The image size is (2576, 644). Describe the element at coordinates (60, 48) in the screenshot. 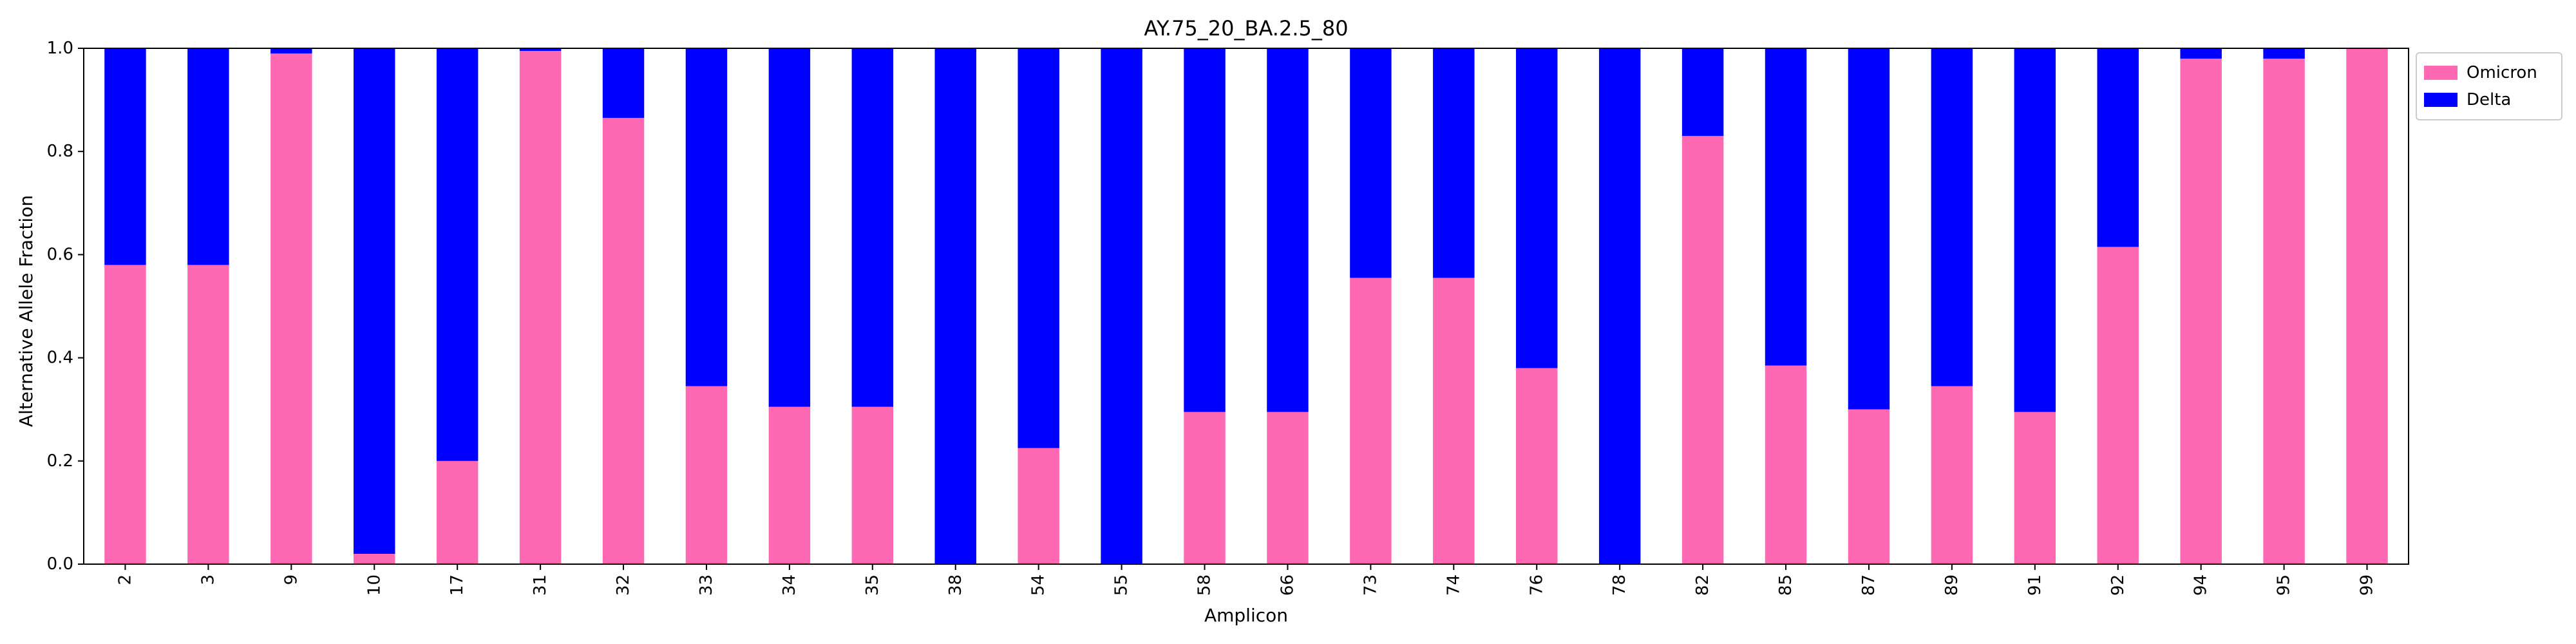

I see `y-tick-label: 1.0` at that location.